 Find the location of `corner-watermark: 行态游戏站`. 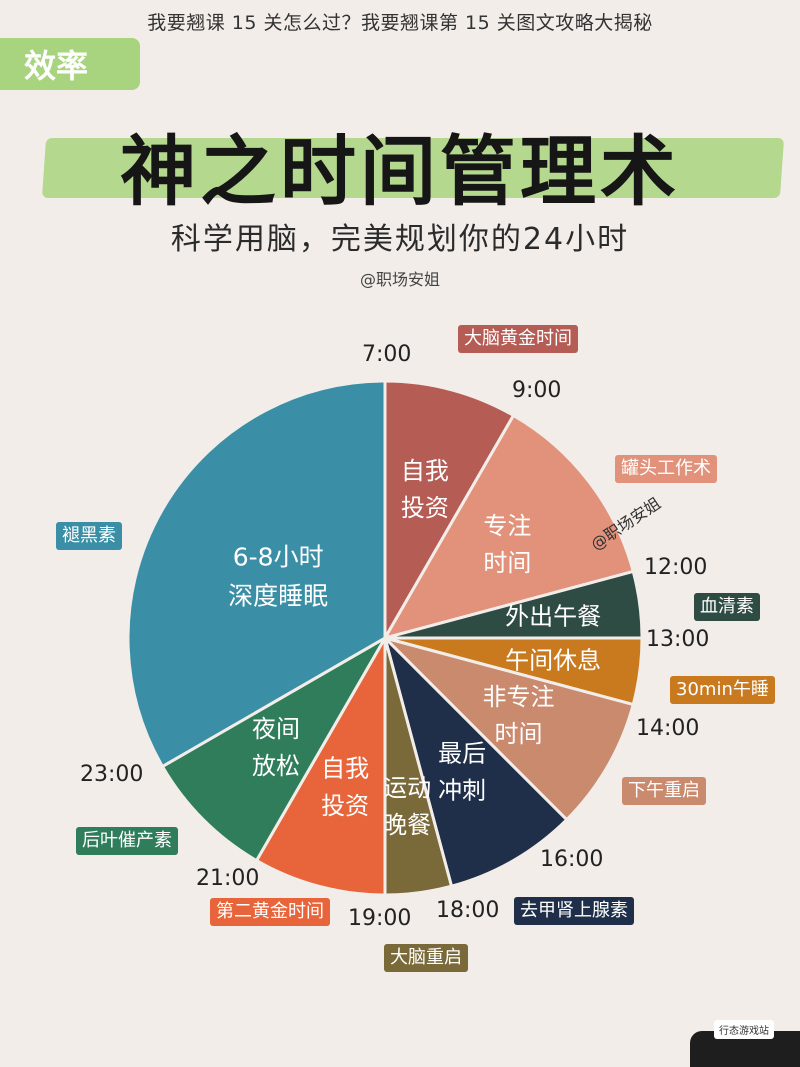

corner-watermark: 行态游戏站 is located at coordinates (744, 1029).